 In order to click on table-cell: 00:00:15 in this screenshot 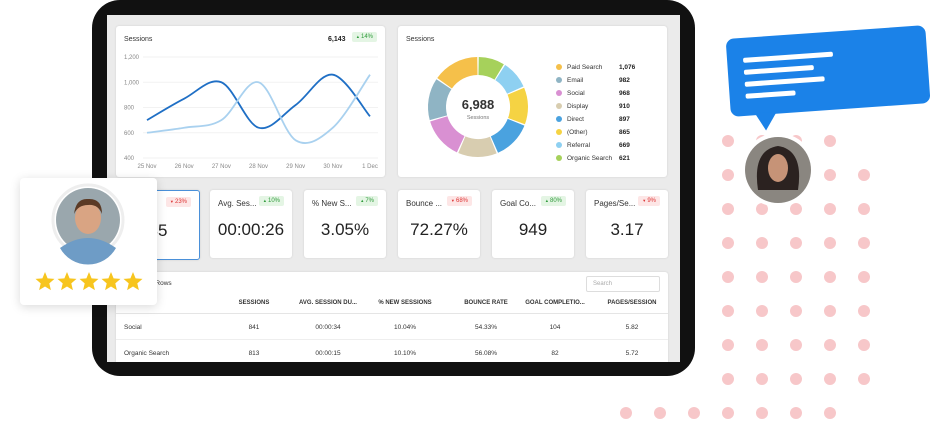, I will do `click(328, 353)`.